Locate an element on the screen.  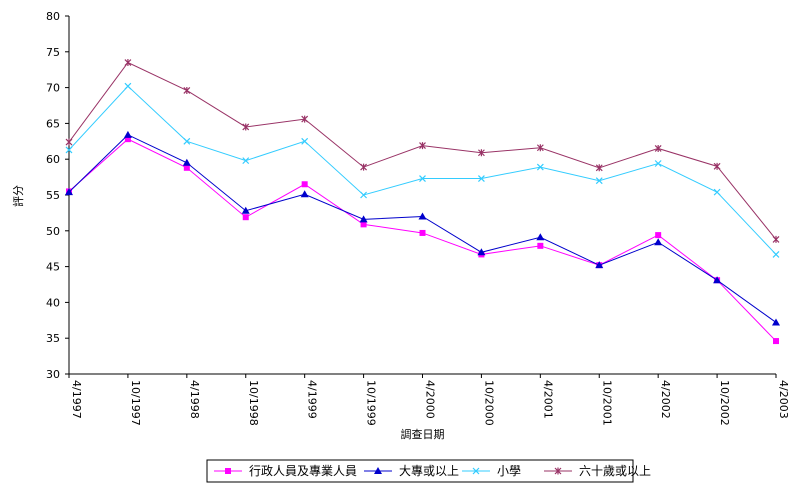
y-axis-title: 評分 is located at coordinates (18, 196).